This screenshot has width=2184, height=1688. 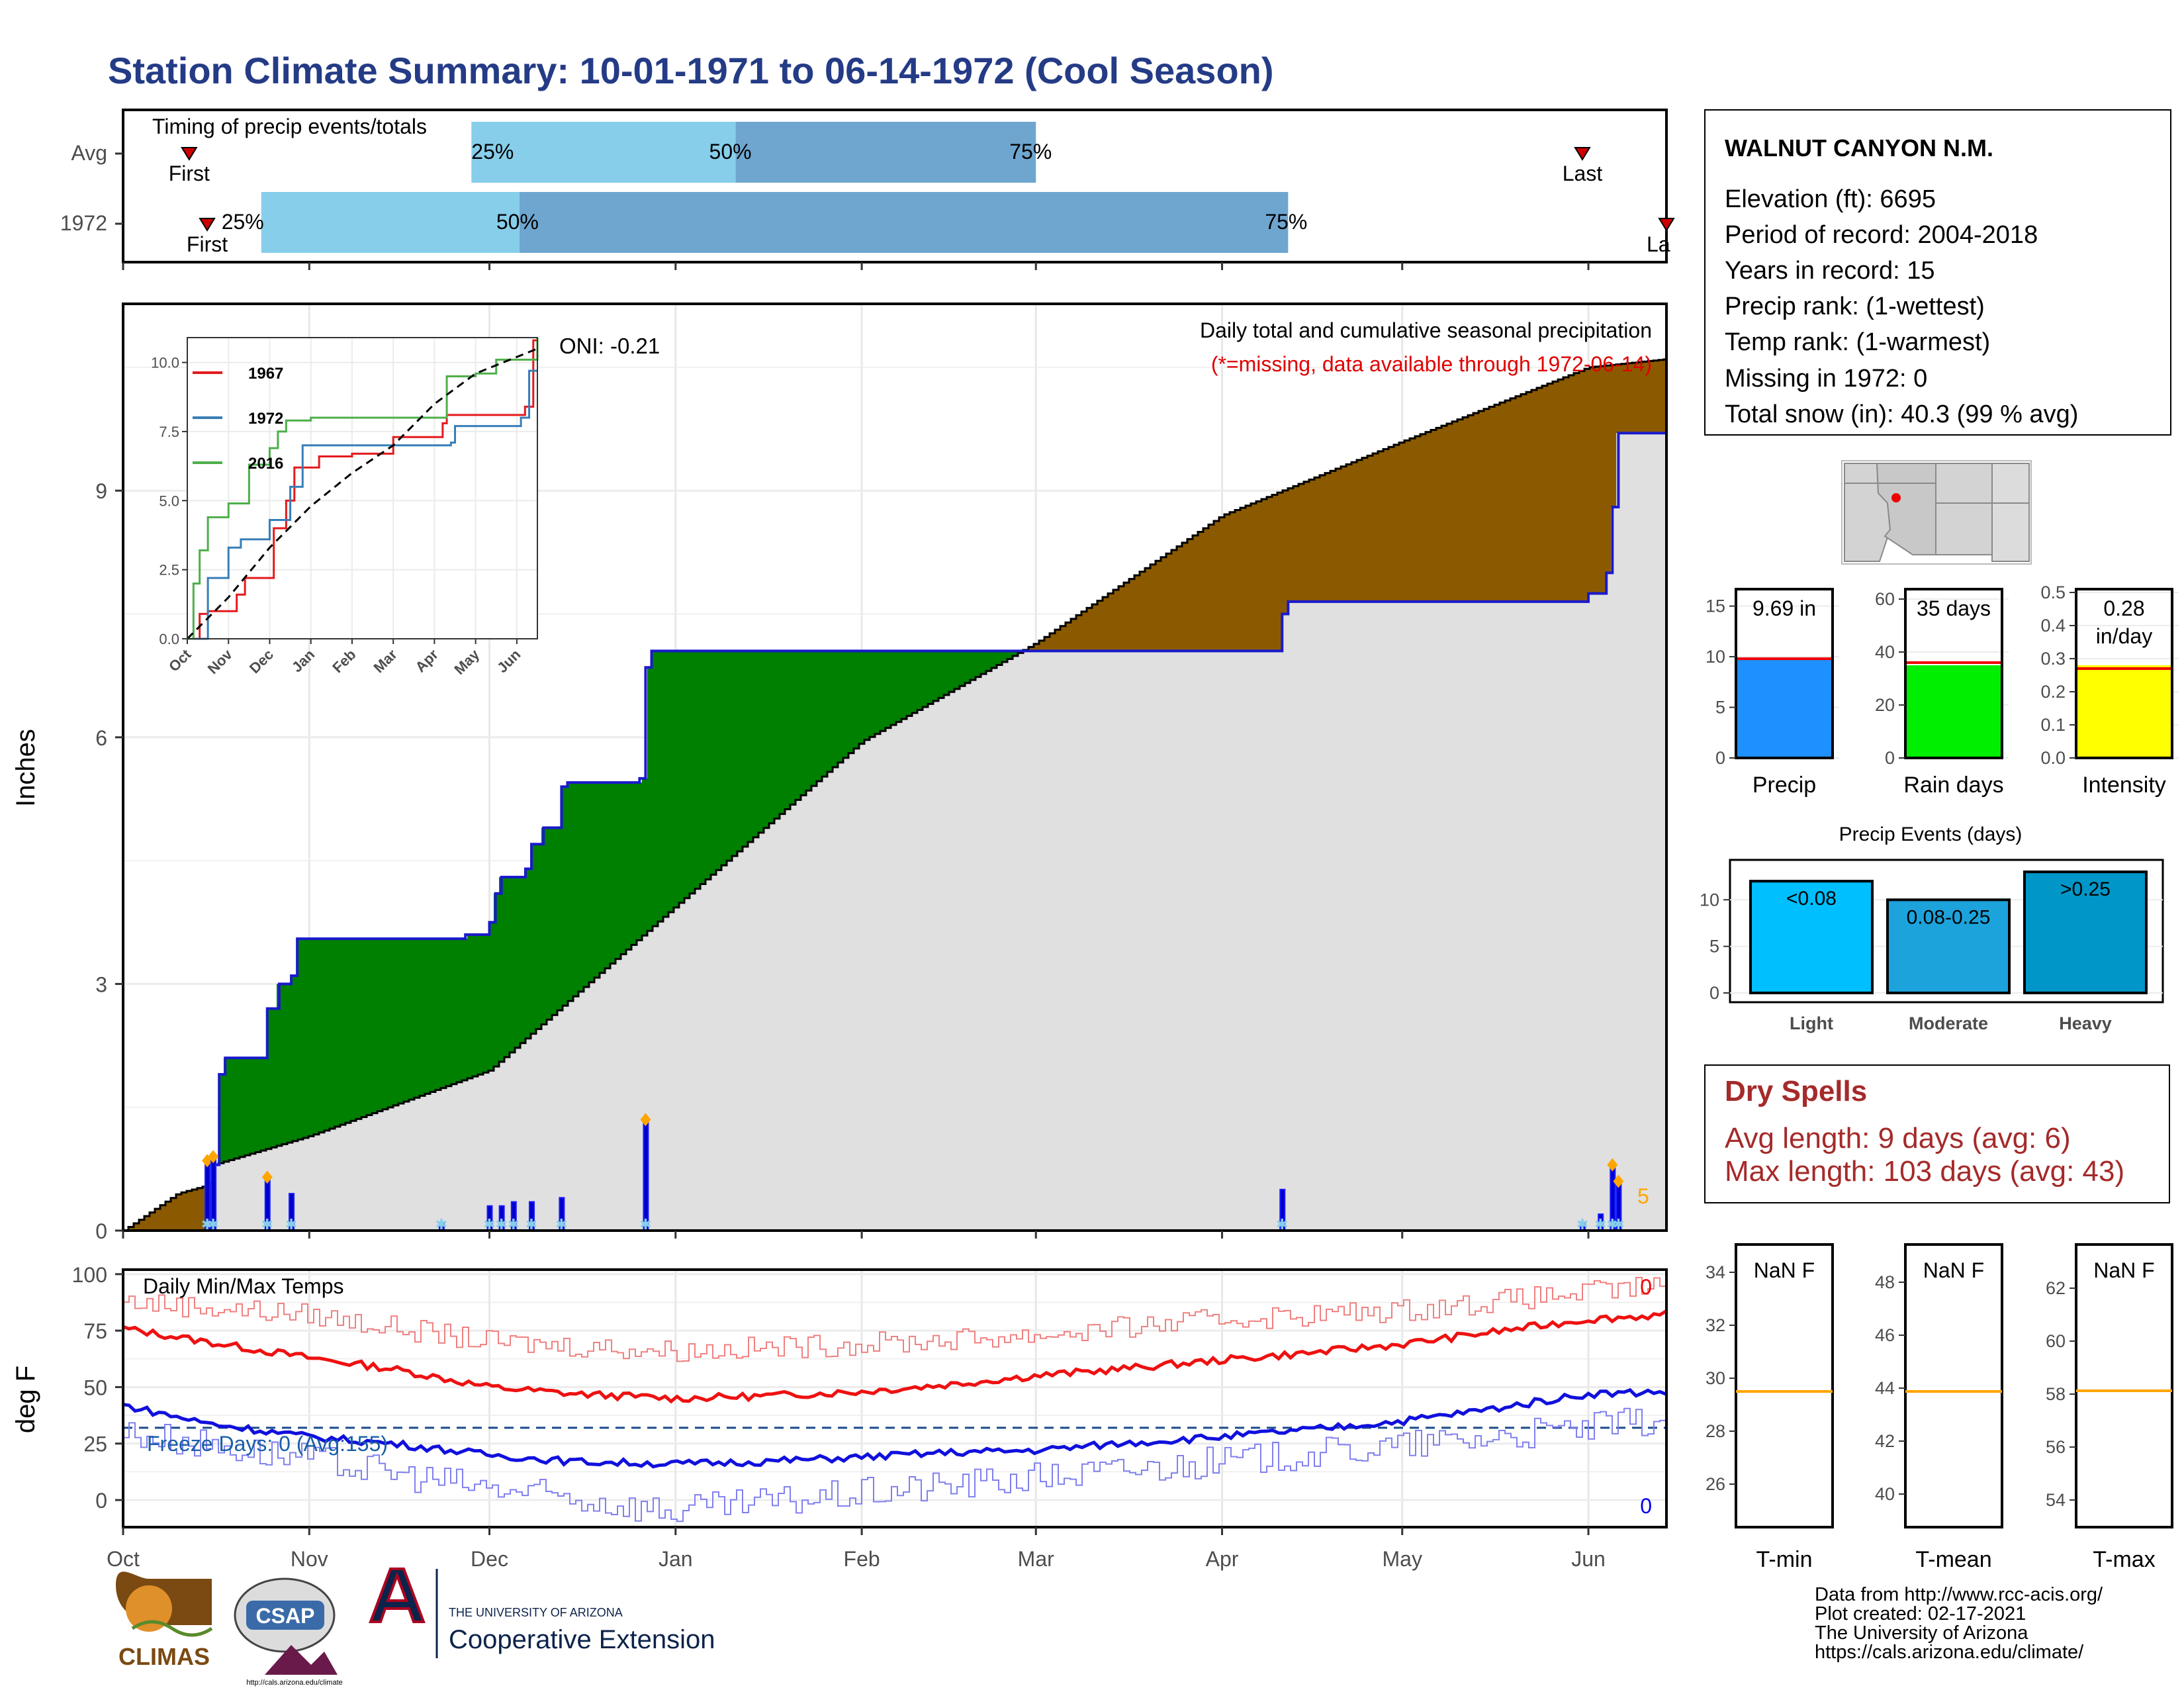 I want to click on gauge-y-tick-label: 0.0, so click(x=2053, y=758).